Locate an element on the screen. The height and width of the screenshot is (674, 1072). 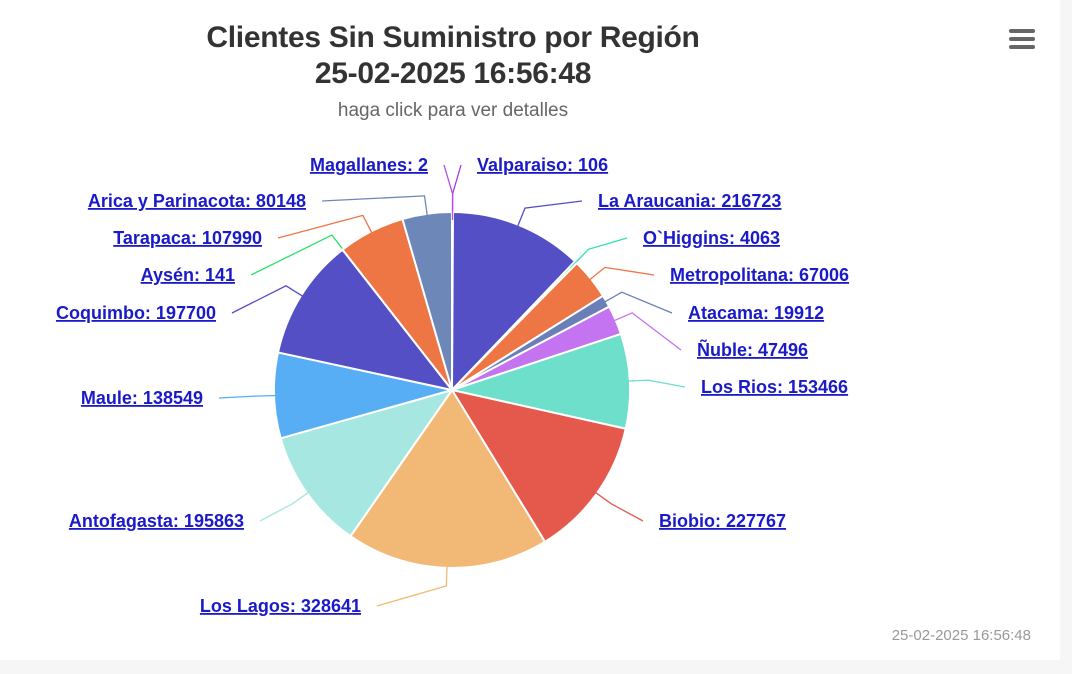
data-label: O`Higgins: 4063 is located at coordinates (711, 238).